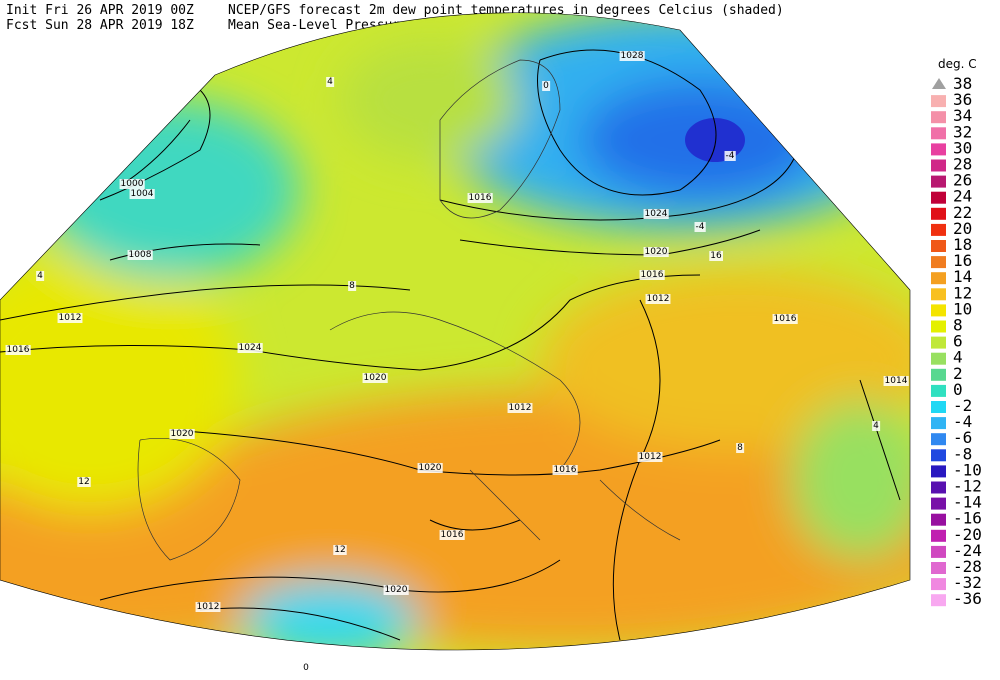 This screenshot has height=680, width=1000. What do you see at coordinates (962, 147) in the screenshot?
I see `legend-label: 30` at bounding box center [962, 147].